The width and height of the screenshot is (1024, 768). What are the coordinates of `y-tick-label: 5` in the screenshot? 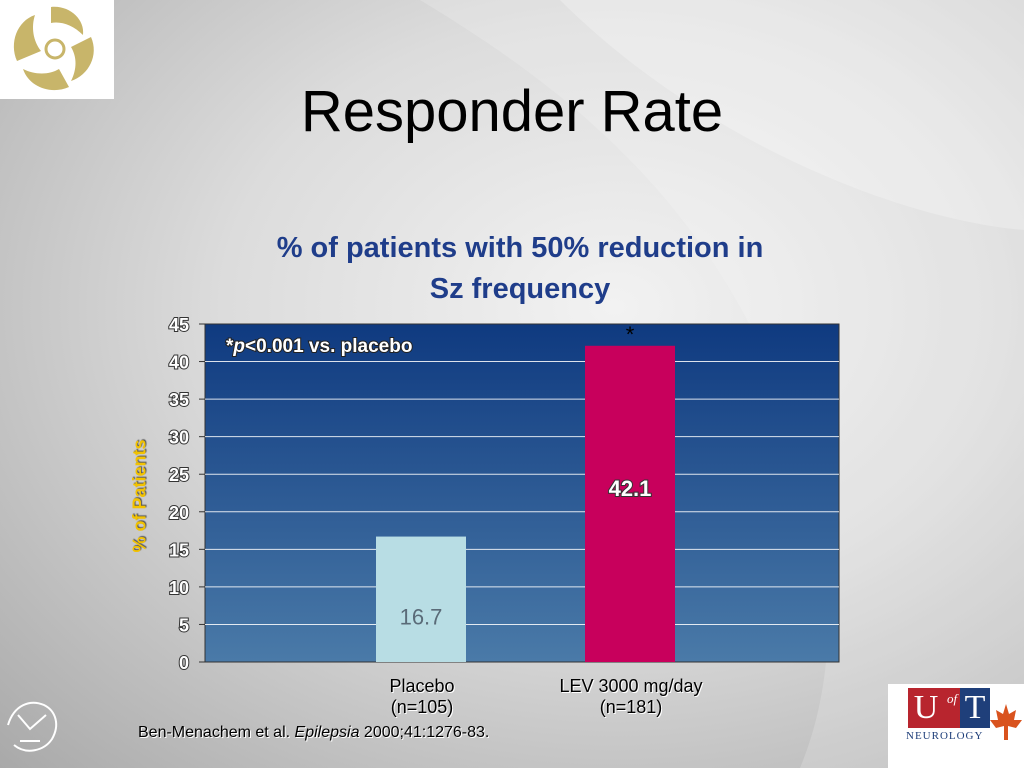 It's located at (184, 625).